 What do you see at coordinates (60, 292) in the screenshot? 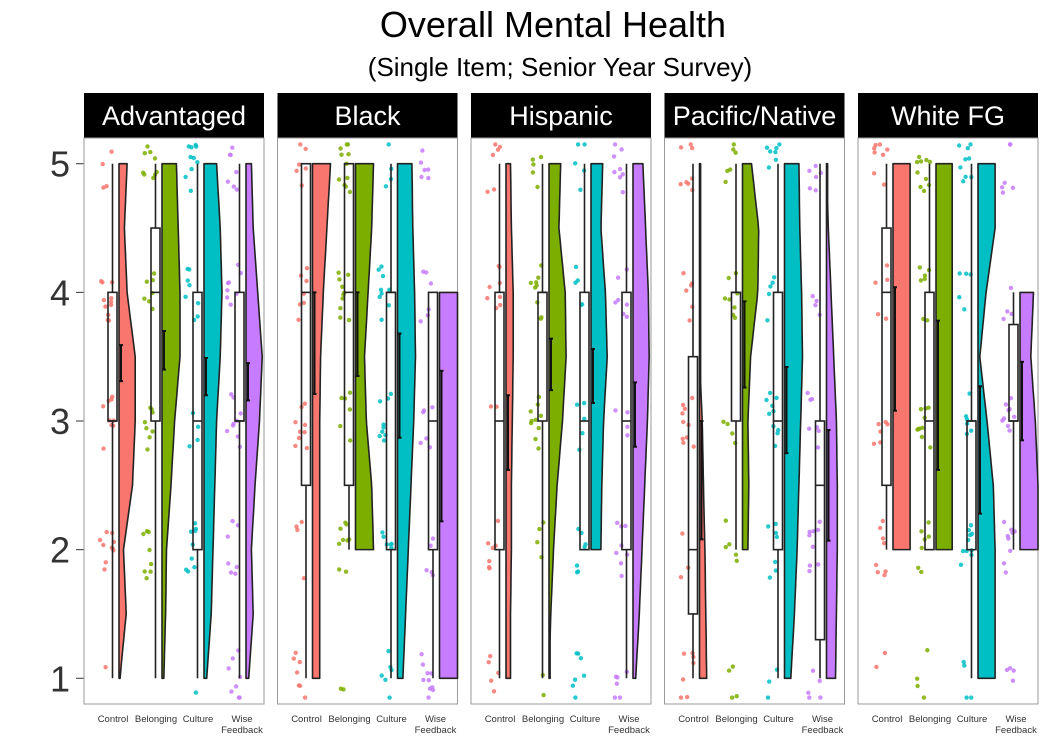
I see `y-tick-label: 4` at bounding box center [60, 292].